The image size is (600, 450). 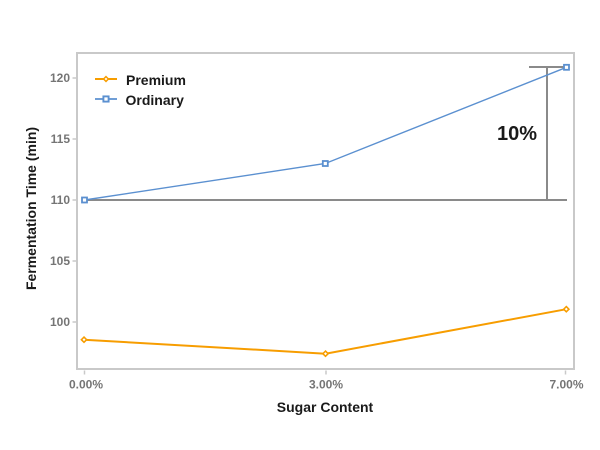 I want to click on svg-text: Ordinary, so click(x=155, y=100).